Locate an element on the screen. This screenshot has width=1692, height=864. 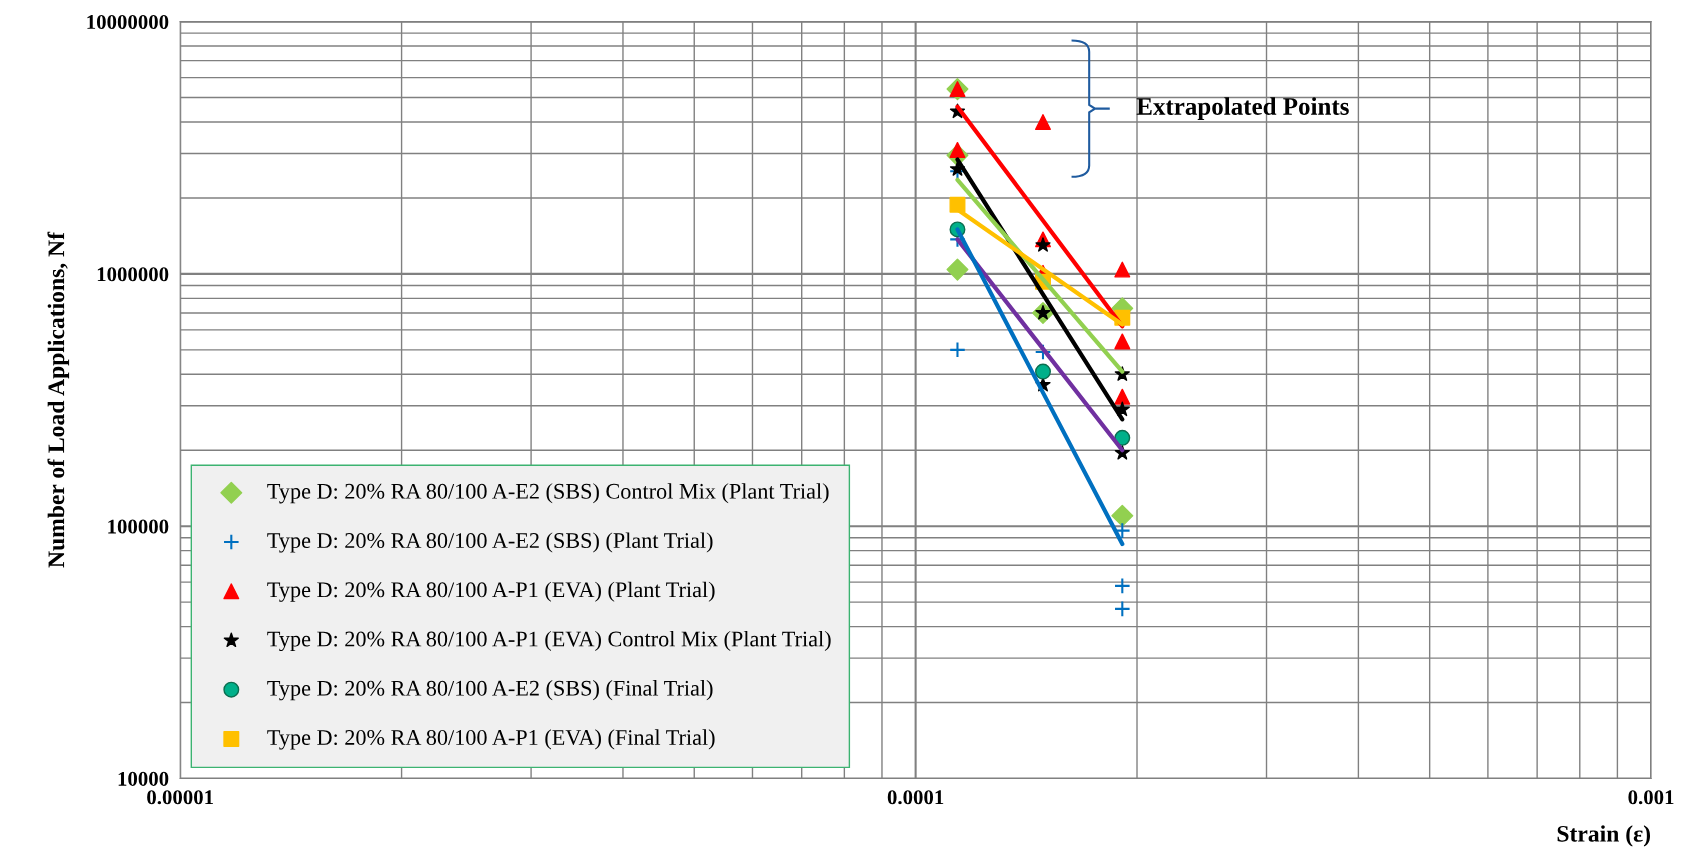
x-tick-label: 0.00001 is located at coordinates (180, 797).